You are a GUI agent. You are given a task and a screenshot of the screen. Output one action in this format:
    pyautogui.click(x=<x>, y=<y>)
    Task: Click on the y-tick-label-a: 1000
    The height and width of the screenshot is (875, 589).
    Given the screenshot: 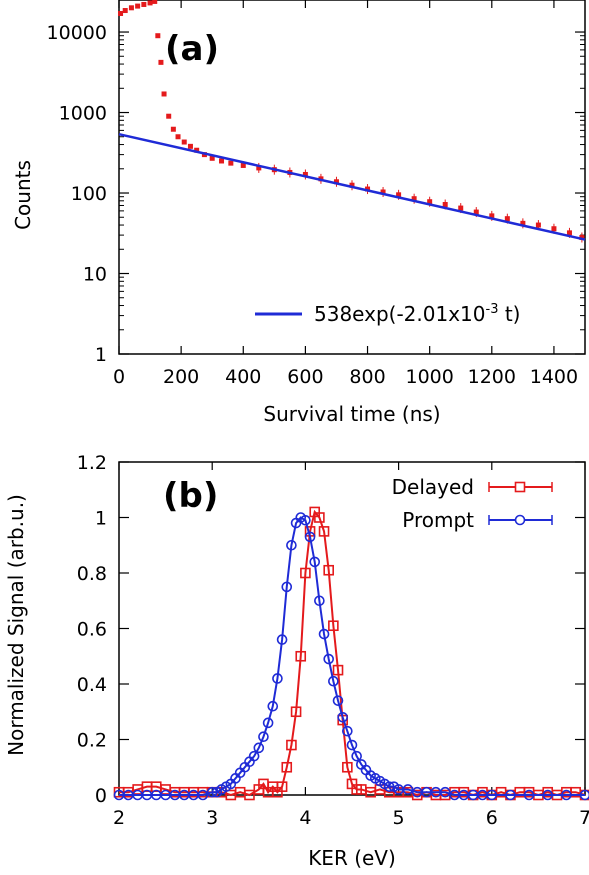 What is the action you would take?
    pyautogui.click(x=83, y=114)
    